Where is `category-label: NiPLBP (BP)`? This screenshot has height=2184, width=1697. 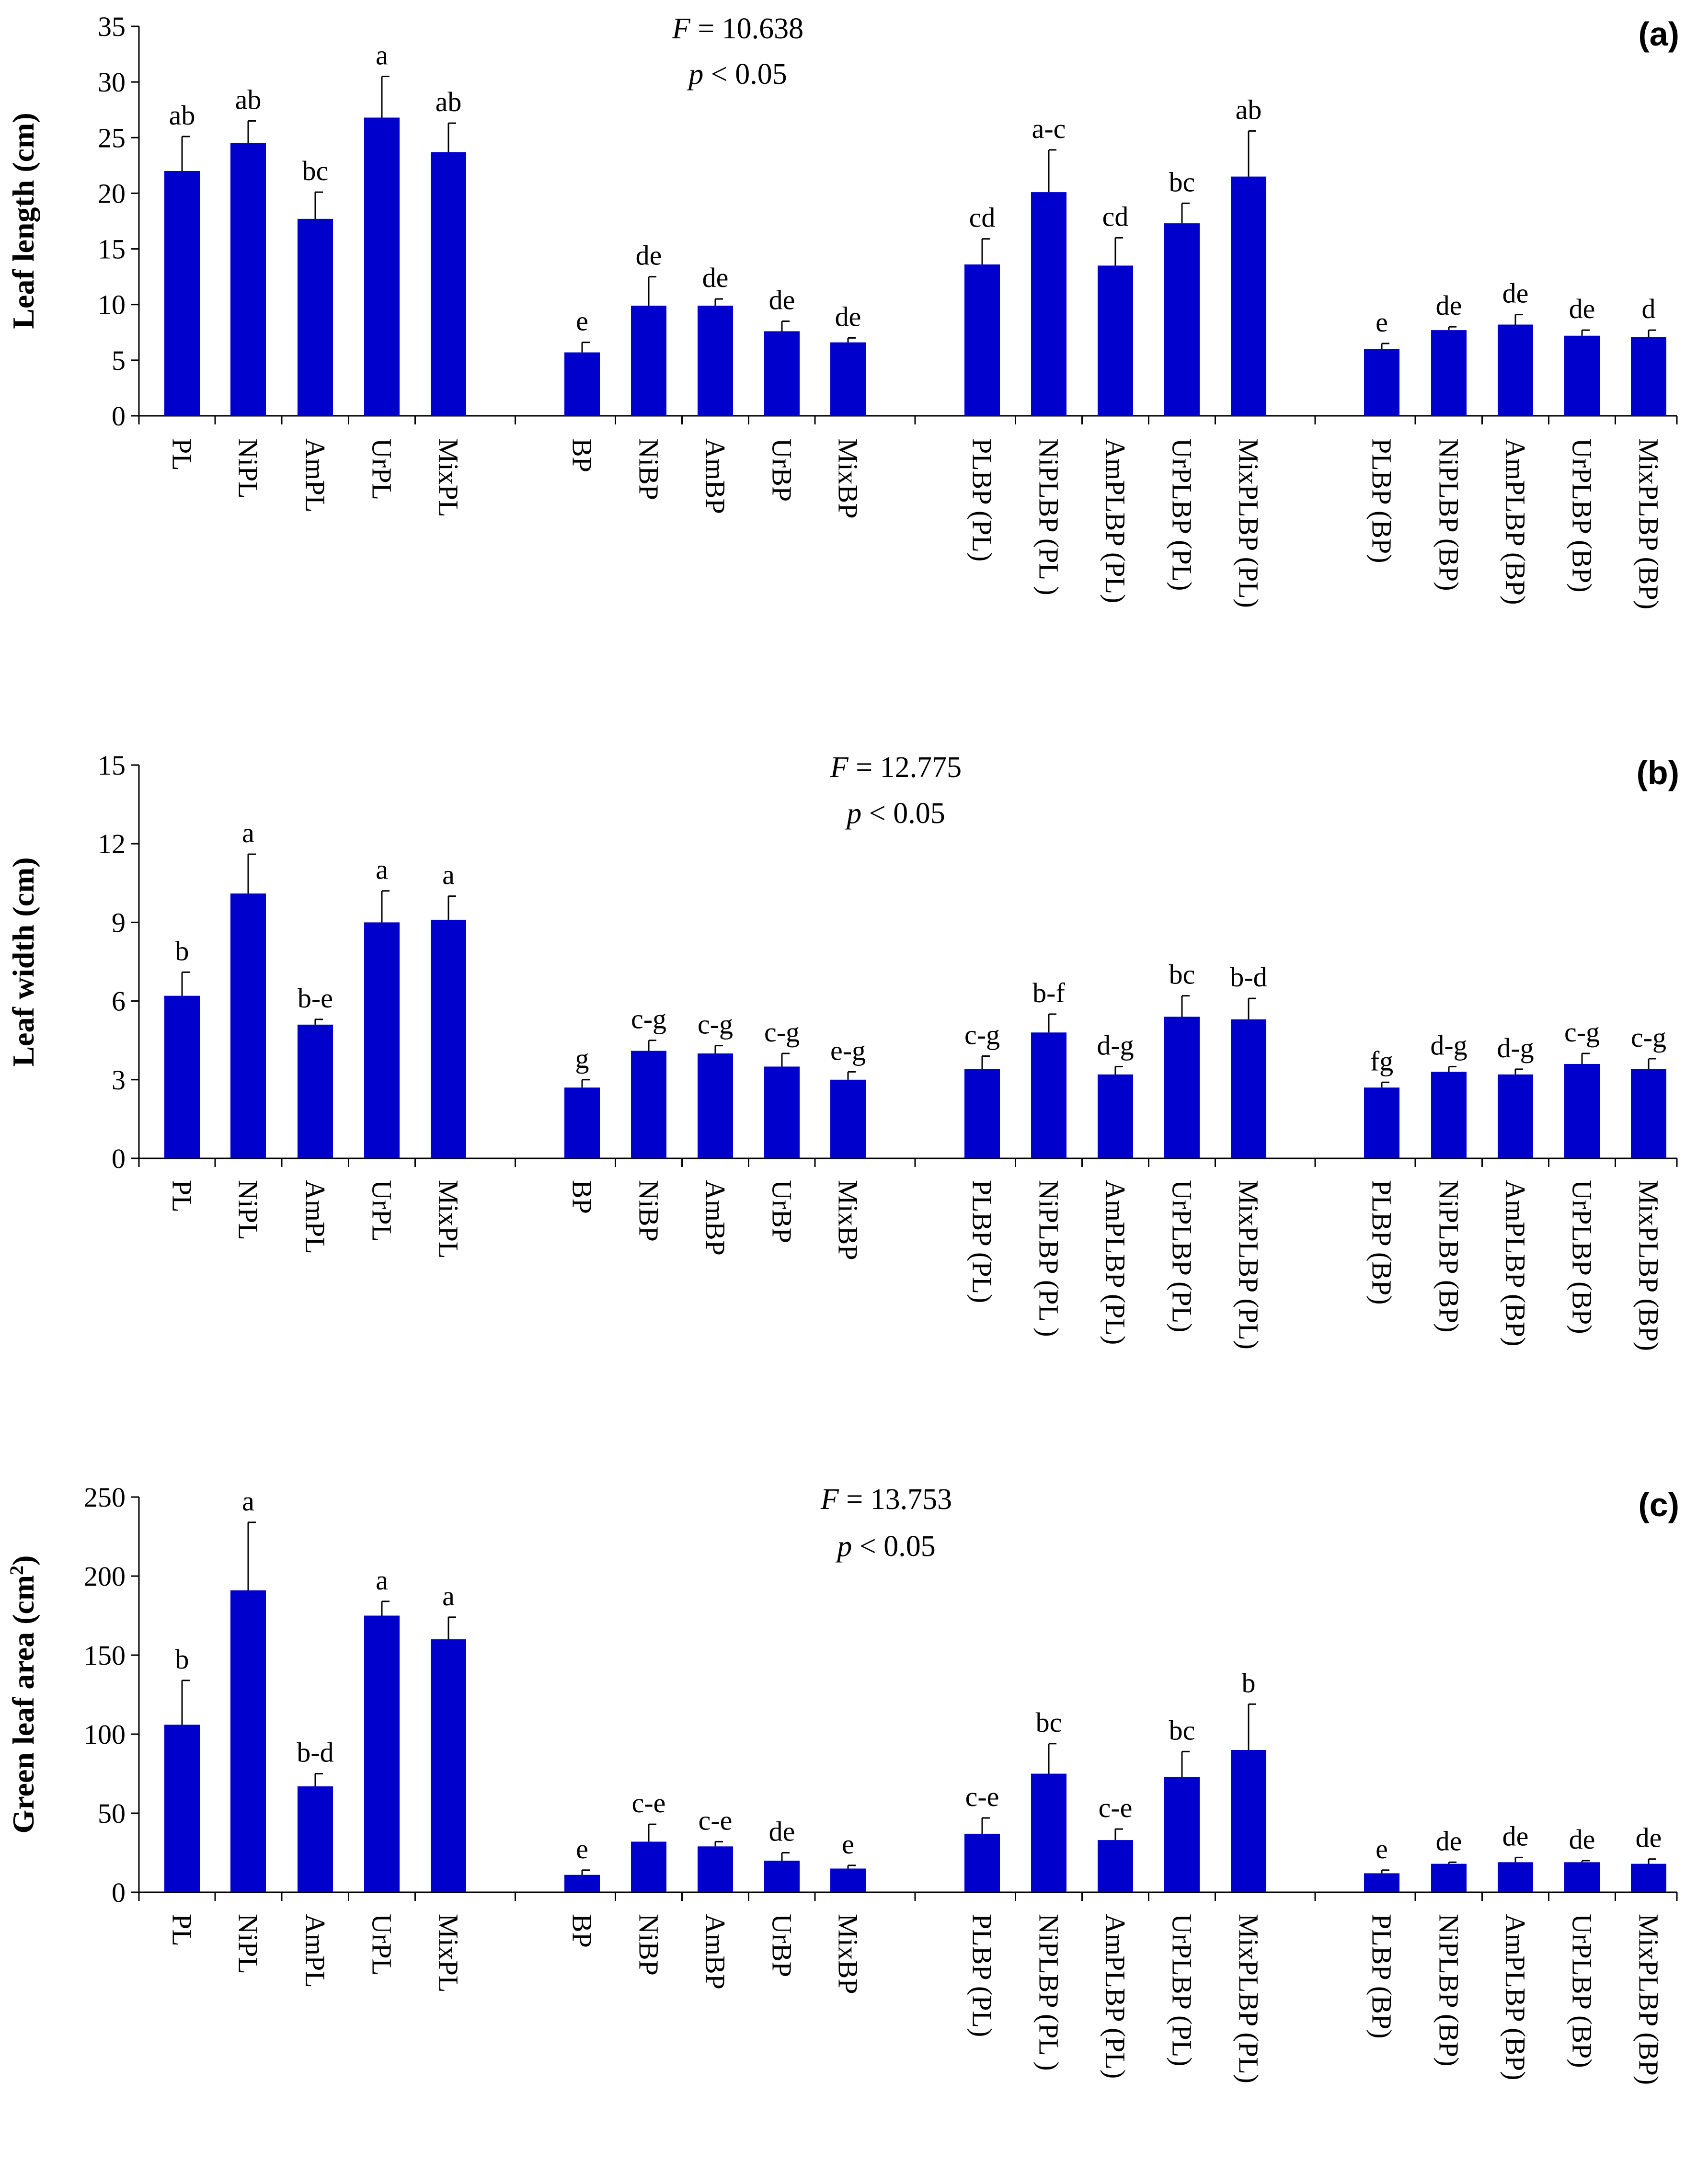 category-label: NiPLBP (BP) is located at coordinates (1449, 514).